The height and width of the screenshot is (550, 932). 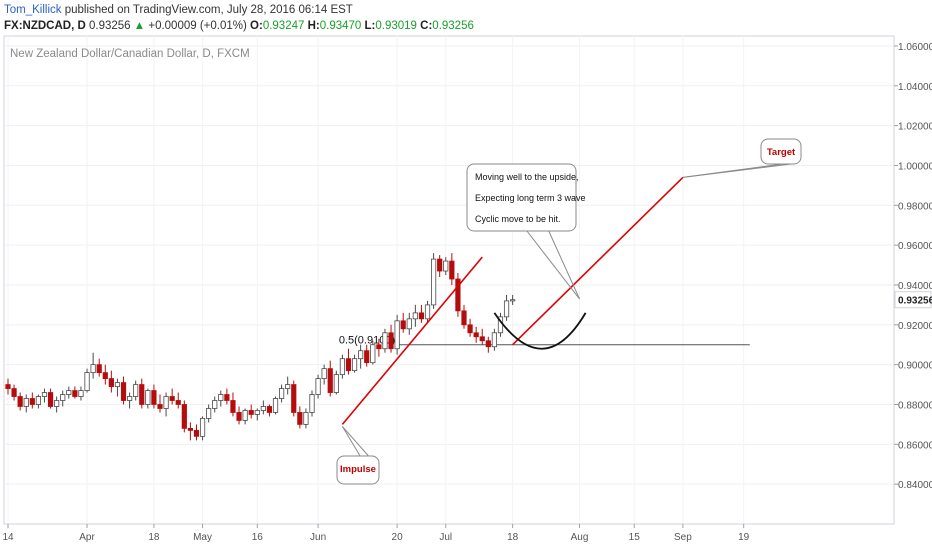 What do you see at coordinates (744, 537) in the screenshot?
I see `x-tick-label: 19` at bounding box center [744, 537].